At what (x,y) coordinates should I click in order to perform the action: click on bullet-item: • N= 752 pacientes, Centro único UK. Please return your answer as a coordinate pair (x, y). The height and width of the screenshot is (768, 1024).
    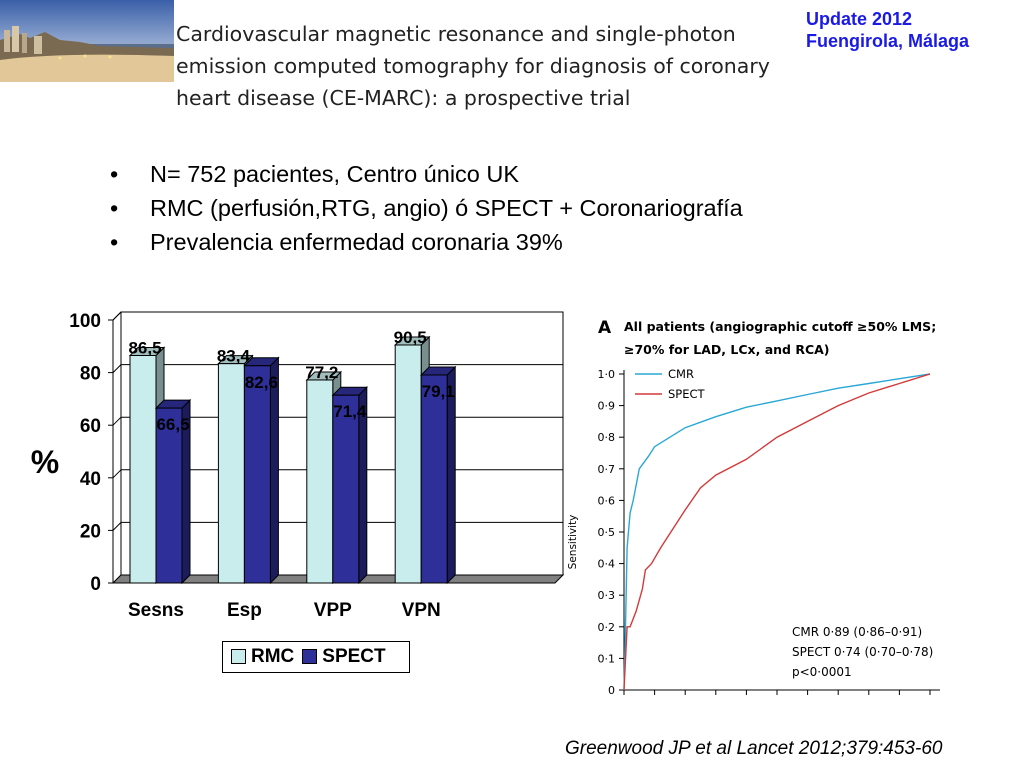
    Looking at the image, I should click on (426, 174).